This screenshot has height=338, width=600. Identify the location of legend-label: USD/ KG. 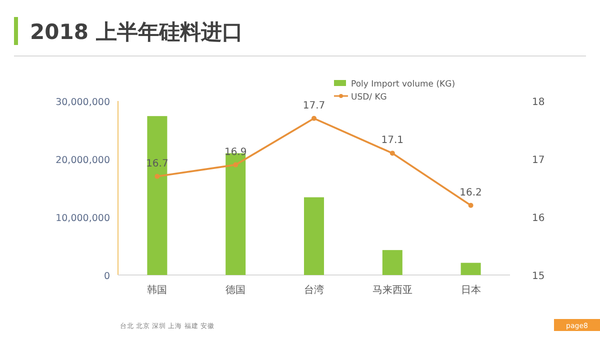
(369, 97).